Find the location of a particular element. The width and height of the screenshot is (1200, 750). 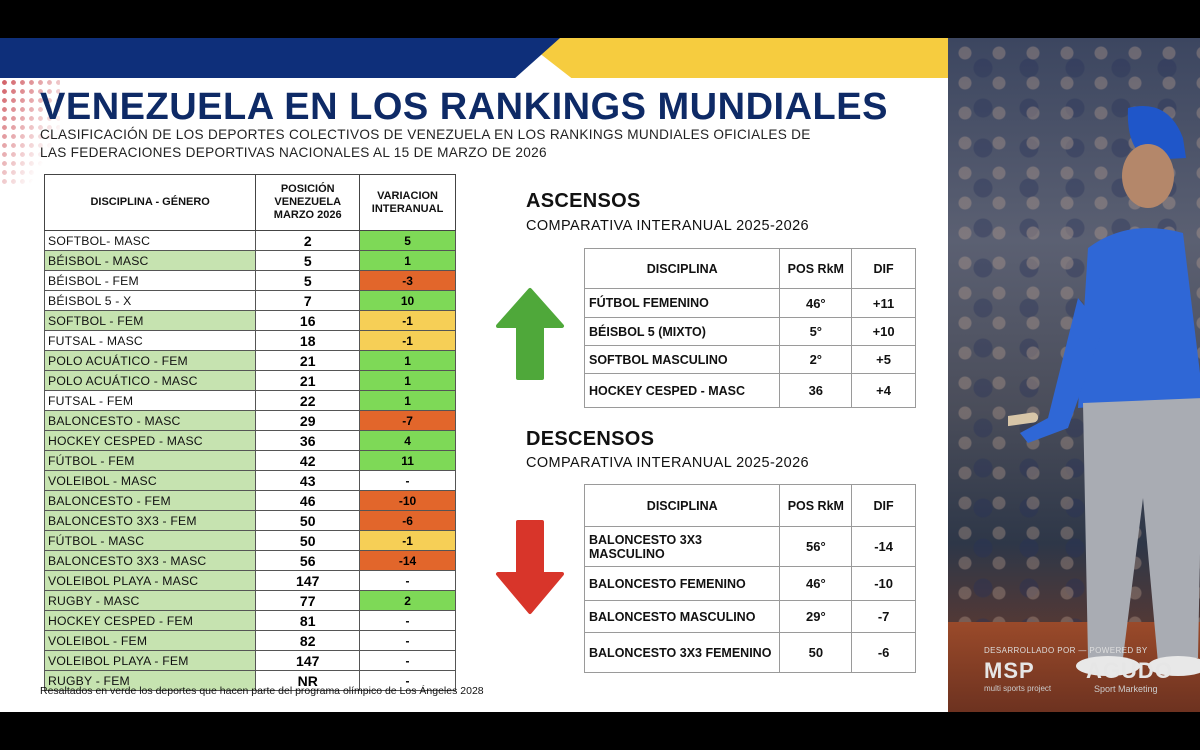

descensos-dif: -7 is located at coordinates (883, 616).